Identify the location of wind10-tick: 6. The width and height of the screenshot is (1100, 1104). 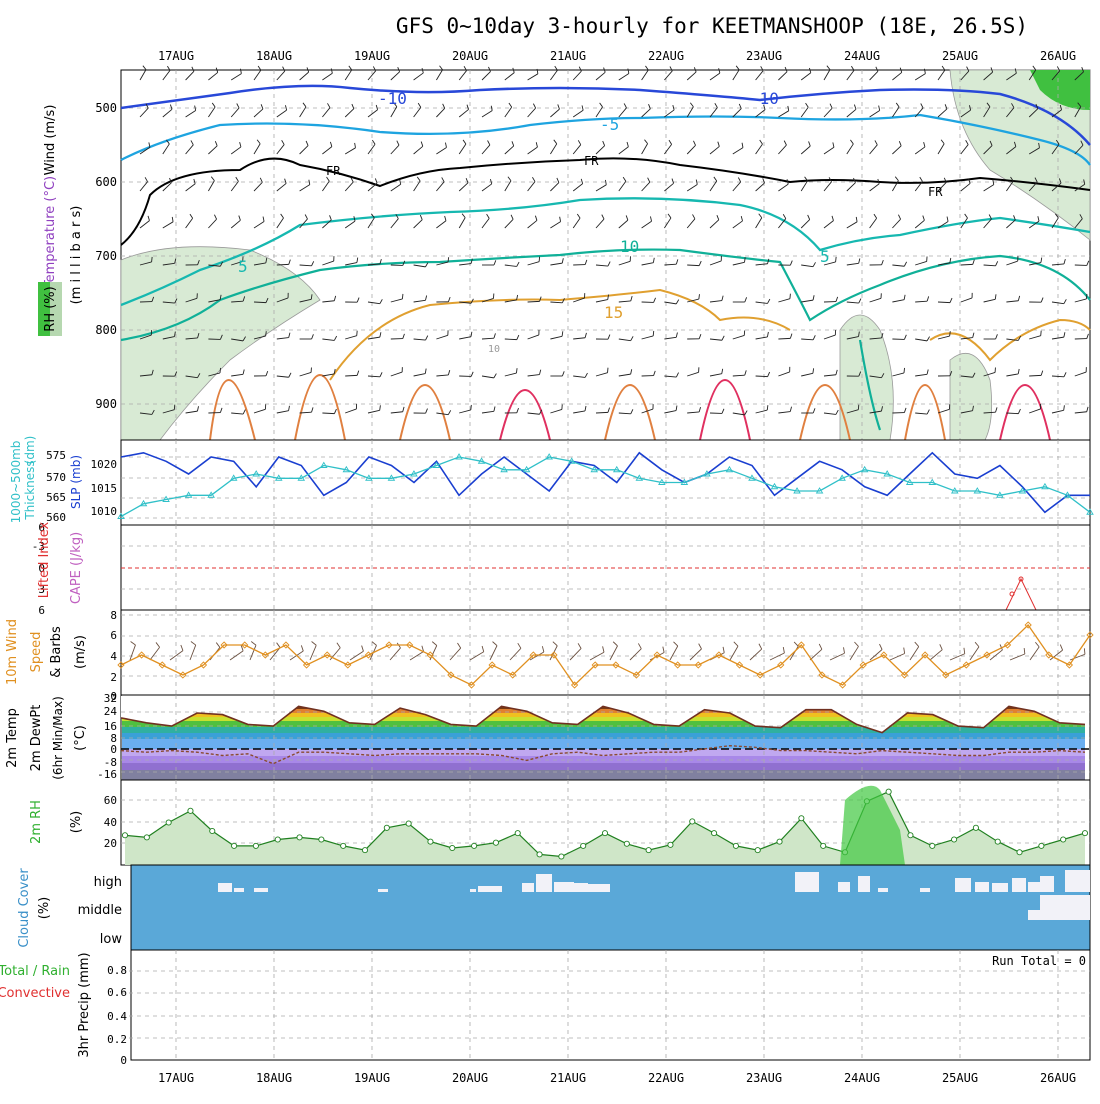
(113, 635).